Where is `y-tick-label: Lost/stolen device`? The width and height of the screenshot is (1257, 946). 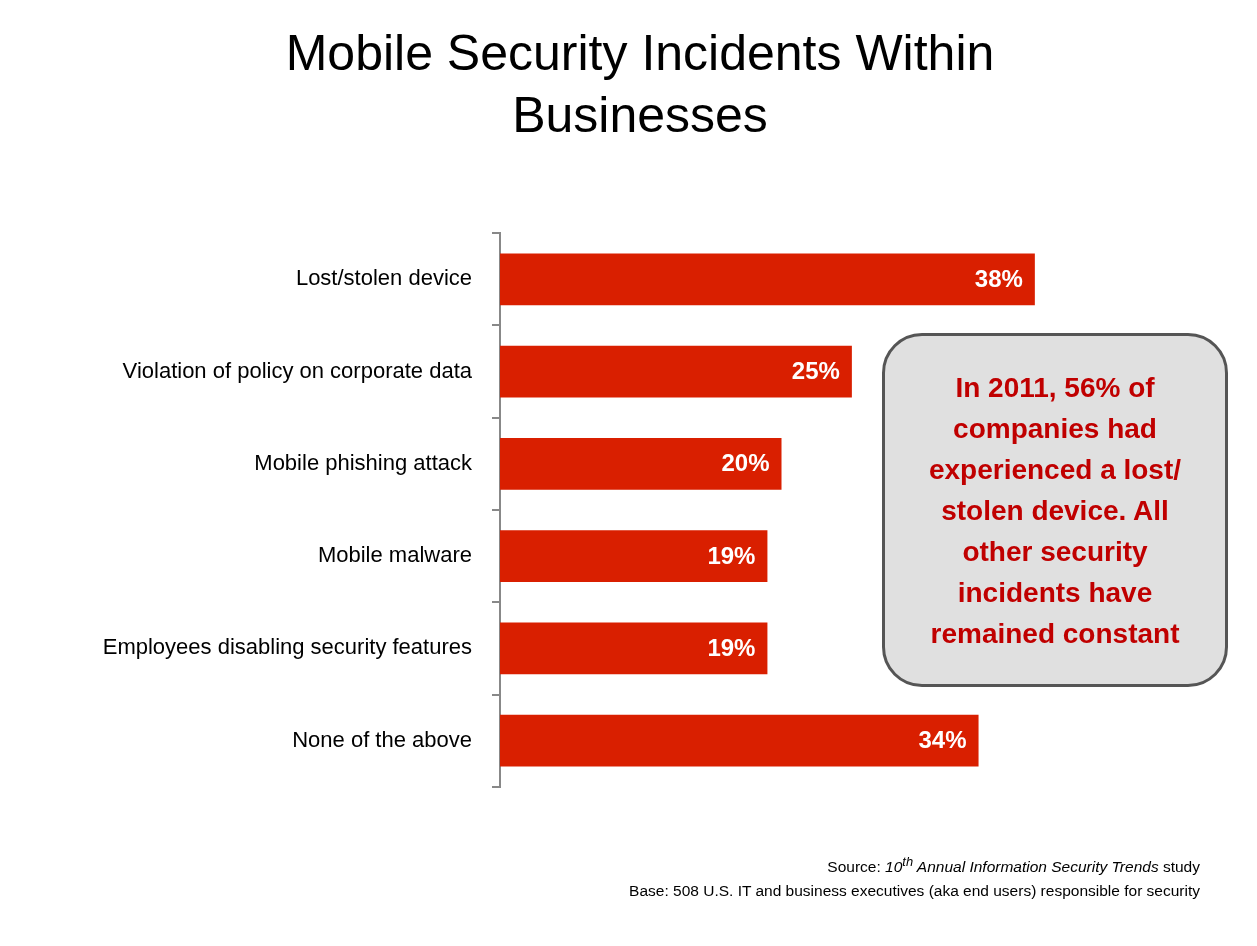
y-tick-label: Lost/stolen device is located at coordinates (383, 278).